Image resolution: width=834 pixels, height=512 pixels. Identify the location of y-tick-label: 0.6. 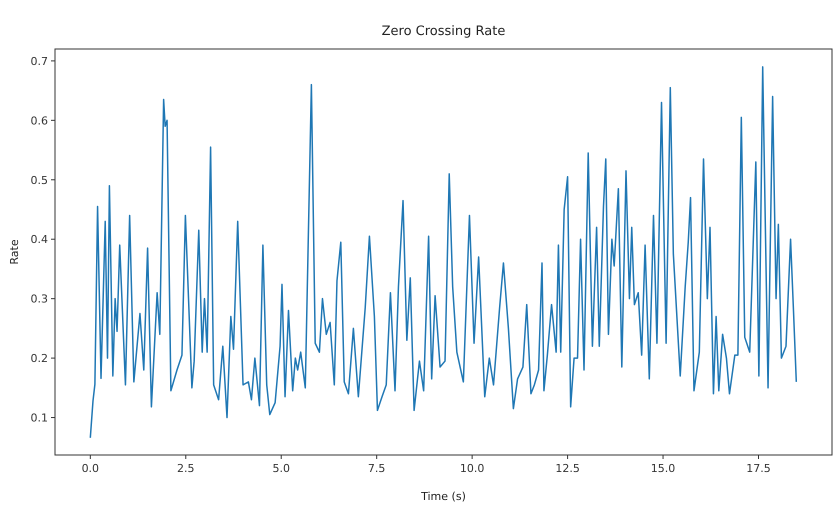
(39, 121).